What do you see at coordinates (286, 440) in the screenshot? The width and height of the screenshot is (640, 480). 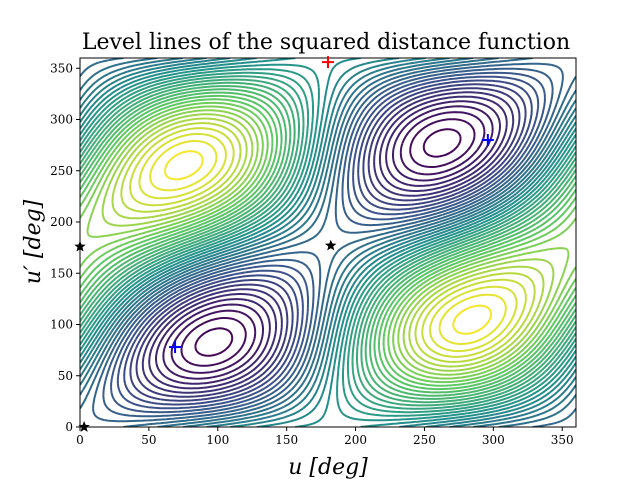 I see `x-tick-label: 150` at bounding box center [286, 440].